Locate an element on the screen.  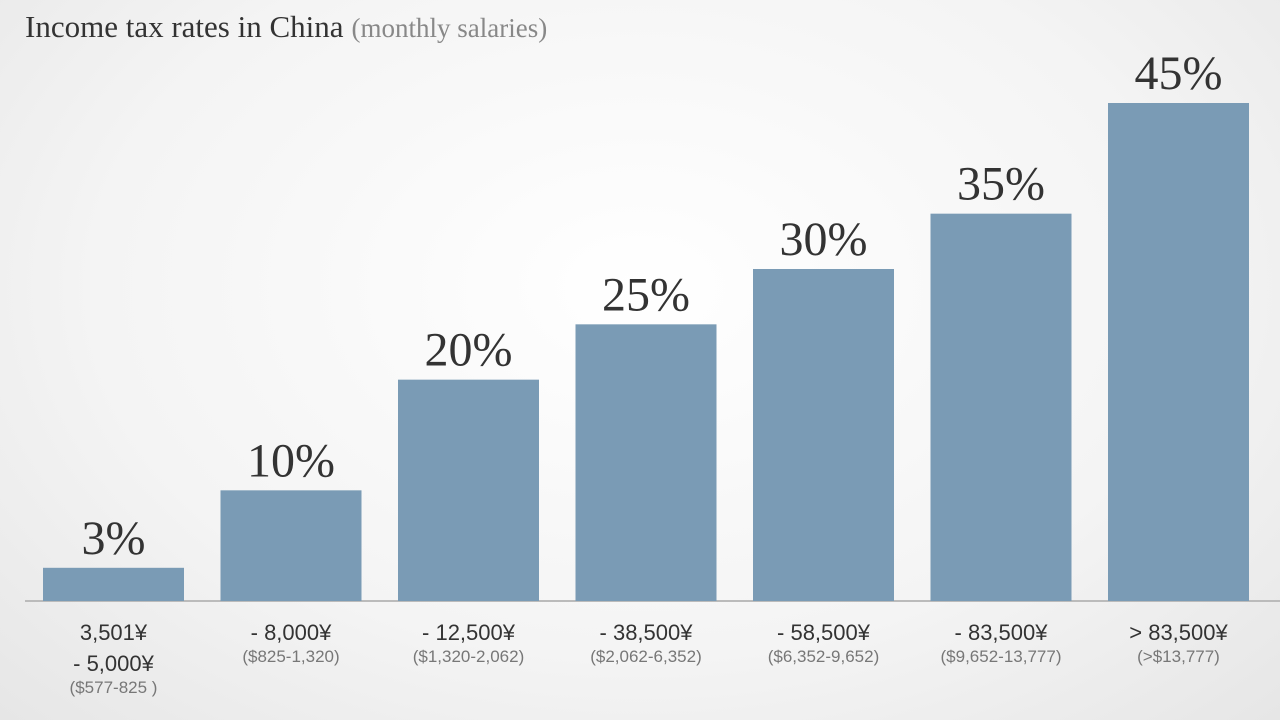
value-label: 30% is located at coordinates (824, 239).